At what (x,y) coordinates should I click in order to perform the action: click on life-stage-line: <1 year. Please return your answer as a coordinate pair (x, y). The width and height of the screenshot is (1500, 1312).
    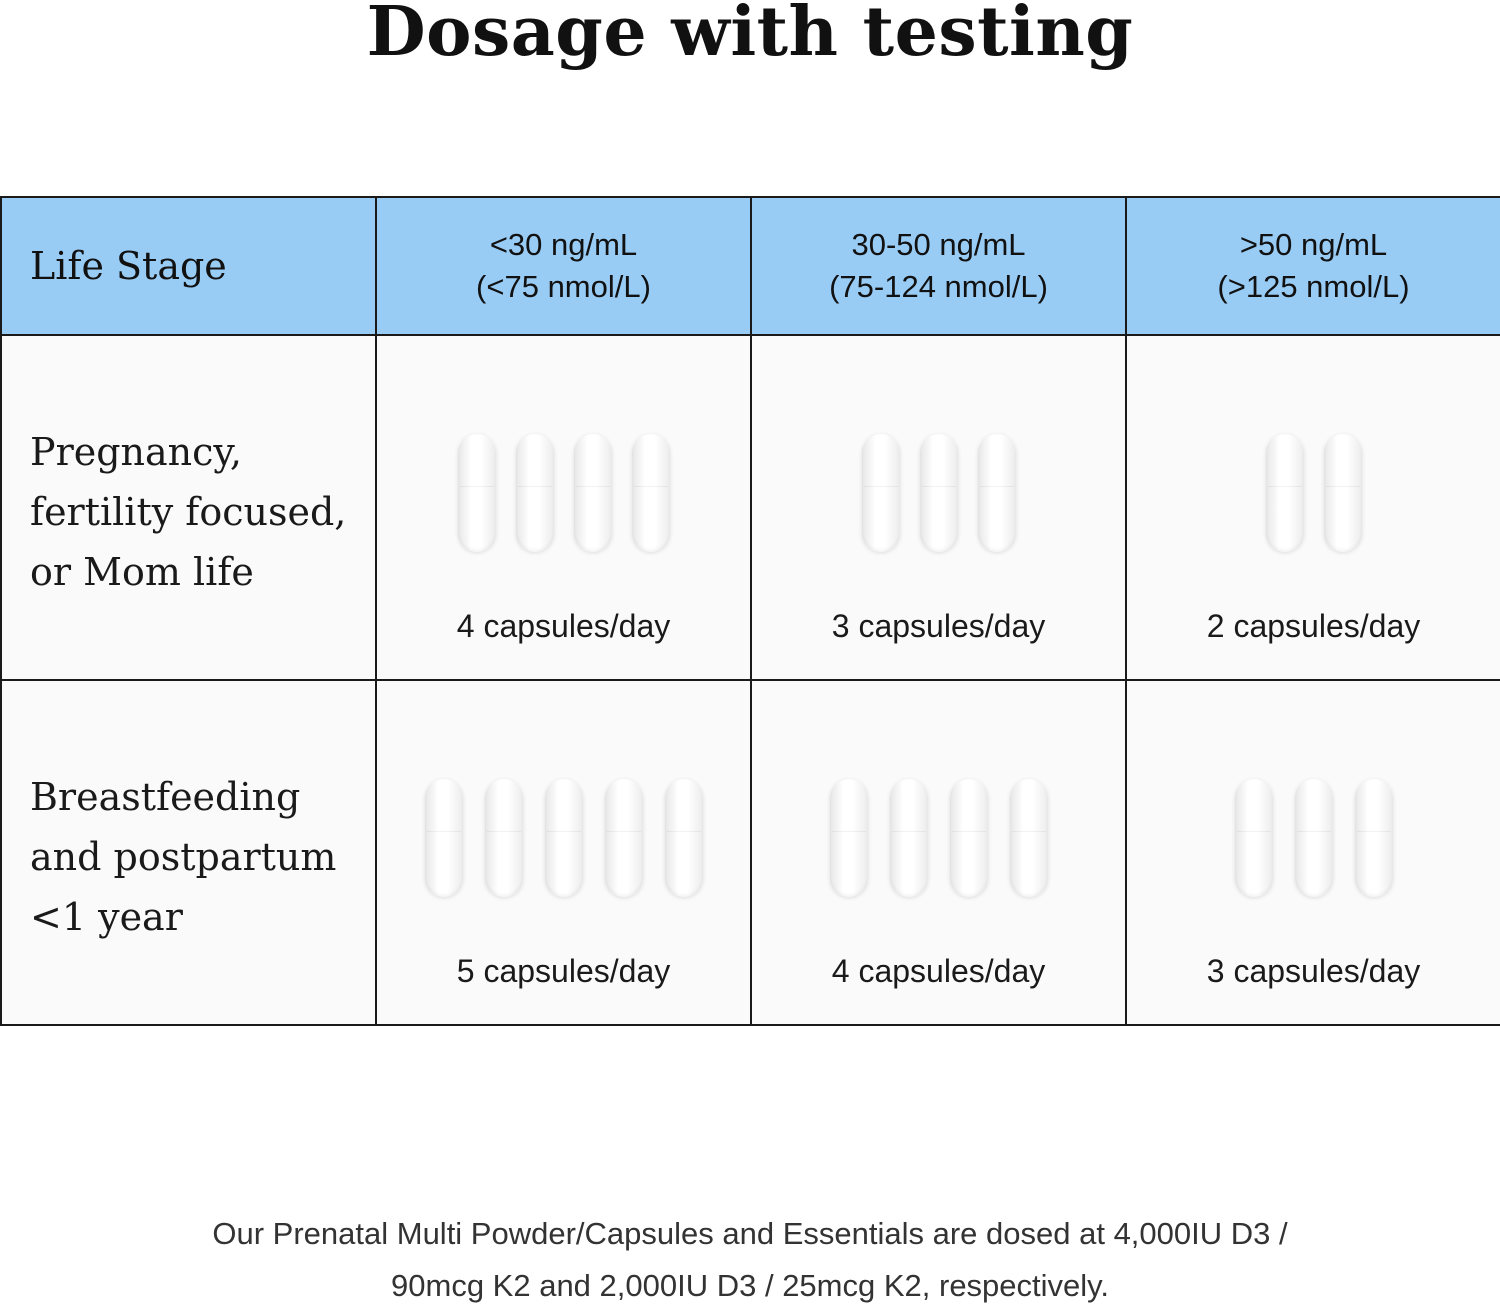
    Looking at the image, I should click on (106, 917).